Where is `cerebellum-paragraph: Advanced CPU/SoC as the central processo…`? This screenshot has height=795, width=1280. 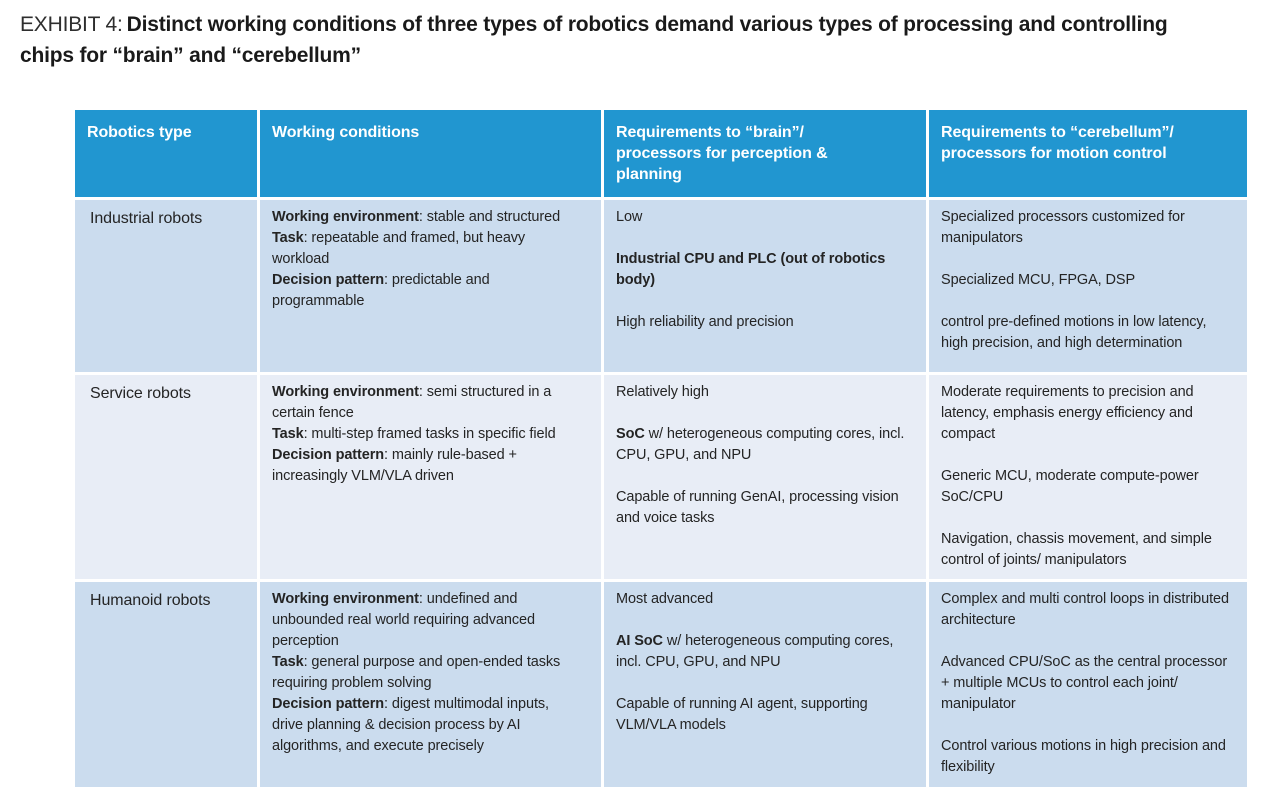 cerebellum-paragraph: Advanced CPU/SoC as the central processo… is located at coordinates (1084, 683).